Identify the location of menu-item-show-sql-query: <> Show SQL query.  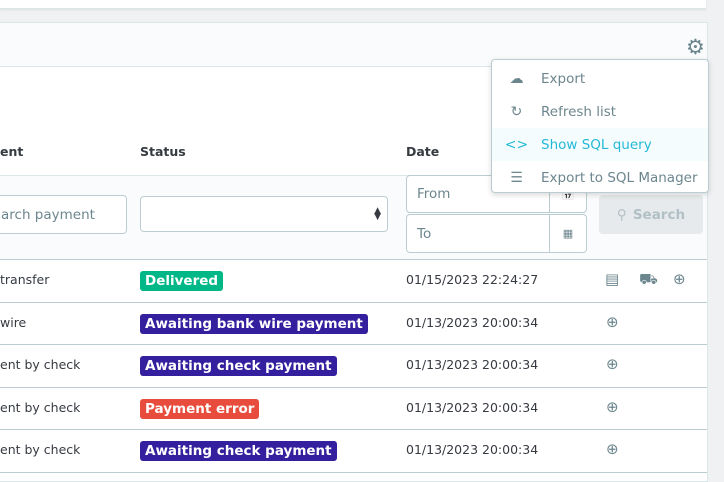
(600, 144).